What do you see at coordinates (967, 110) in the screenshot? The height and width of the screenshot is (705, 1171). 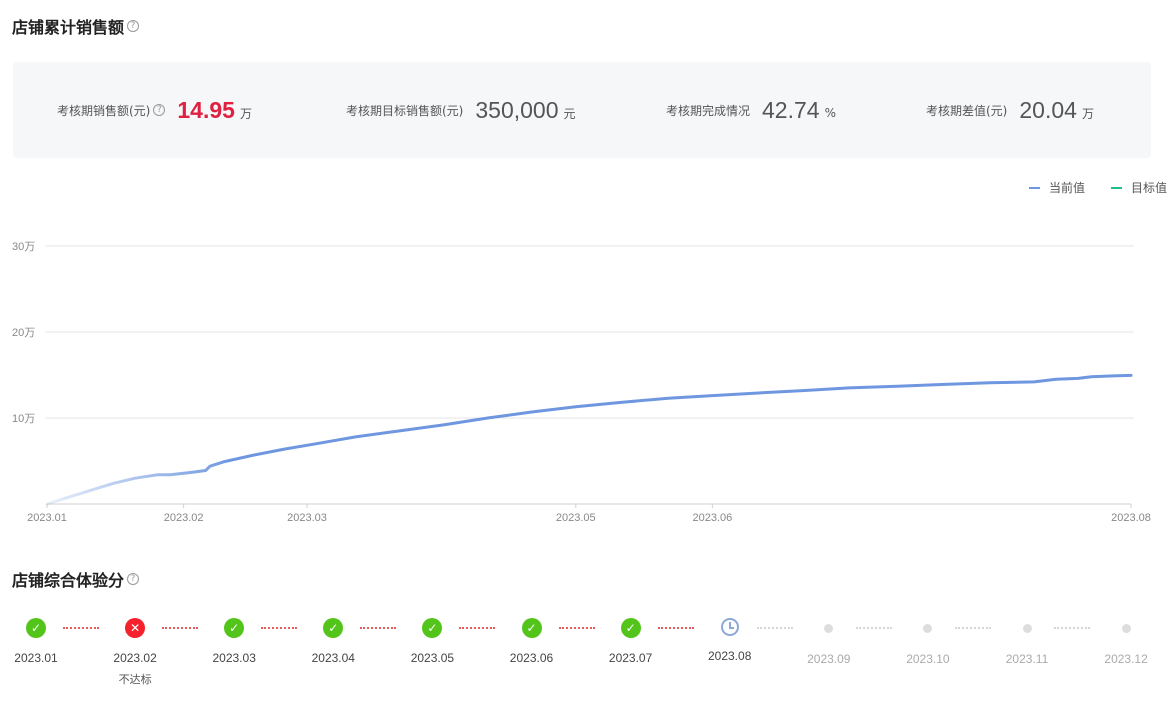 I see `stat-label: 考核期差值(元)` at bounding box center [967, 110].